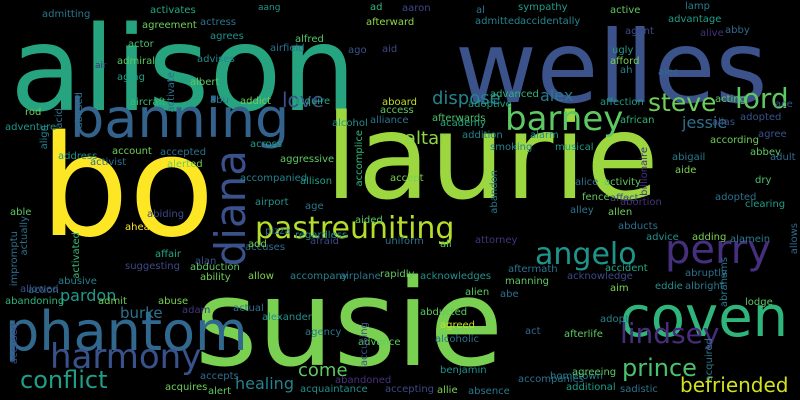 The height and width of the screenshot is (400, 800). What do you see at coordinates (511, 147) in the screenshot?
I see `word-96: smoking` at bounding box center [511, 147].